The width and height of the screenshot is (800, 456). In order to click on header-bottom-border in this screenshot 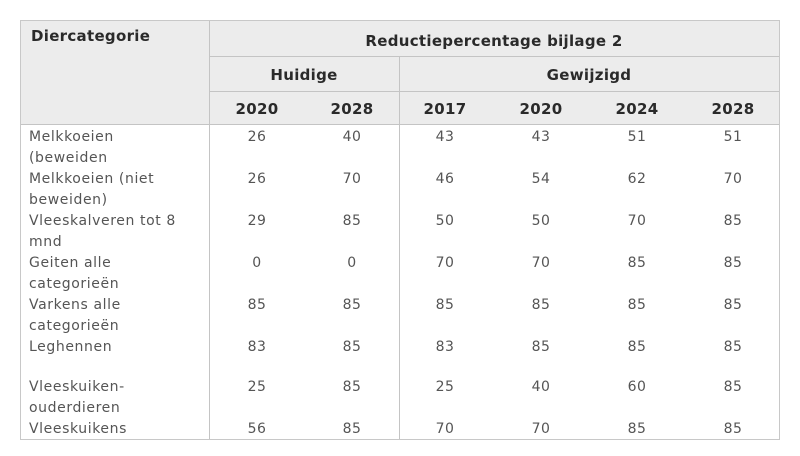, I will do `click(400, 124)`.